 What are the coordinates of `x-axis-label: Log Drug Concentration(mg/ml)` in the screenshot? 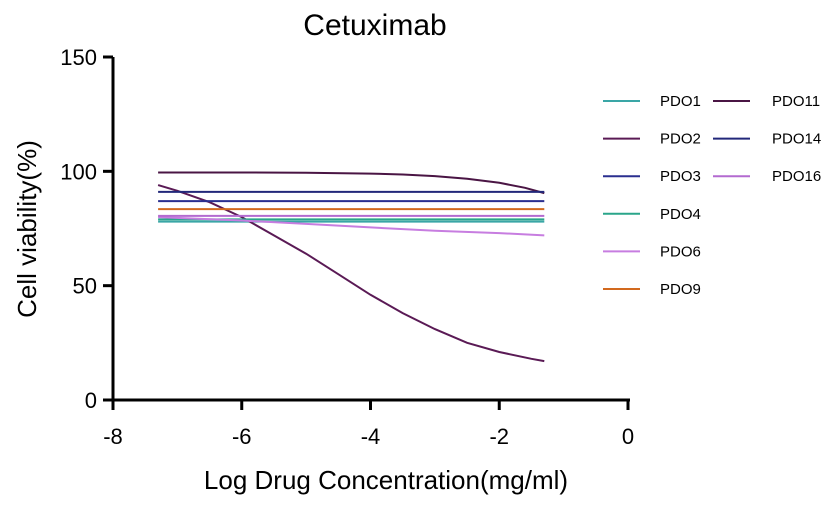 It's located at (386, 480).